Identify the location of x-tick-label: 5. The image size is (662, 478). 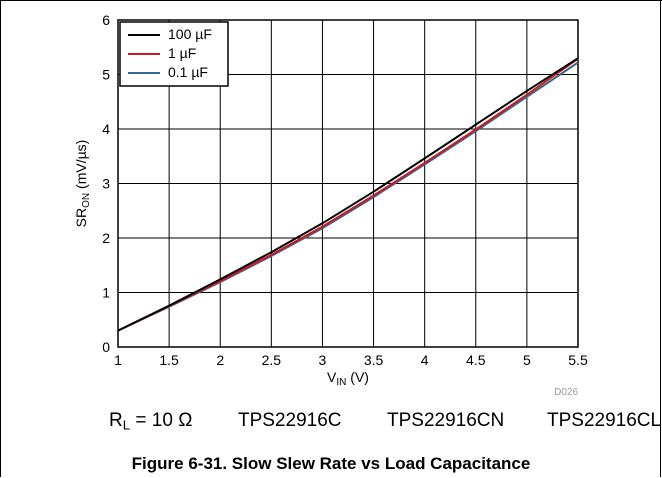
(527, 360).